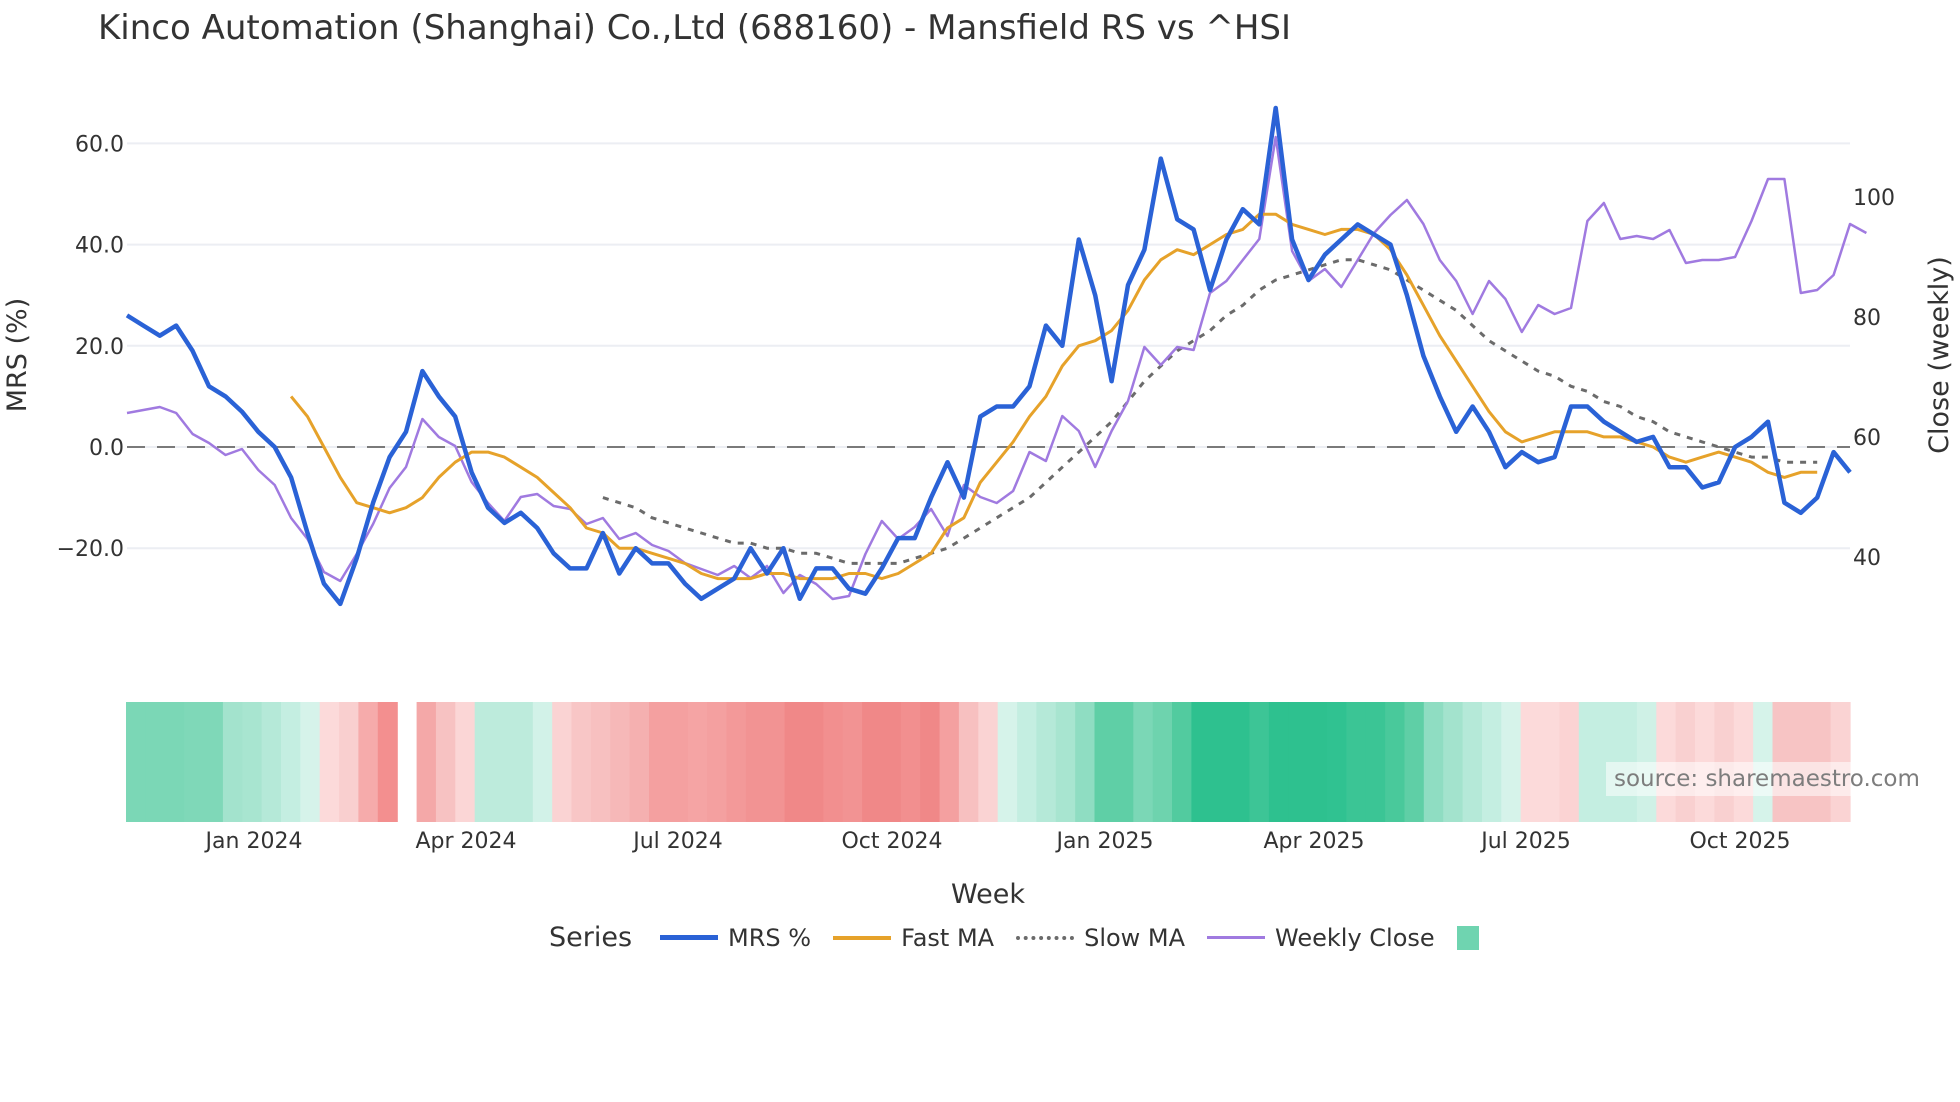 The height and width of the screenshot is (1102, 1960). I want to click on y-tick-label: −20.0, so click(90, 549).